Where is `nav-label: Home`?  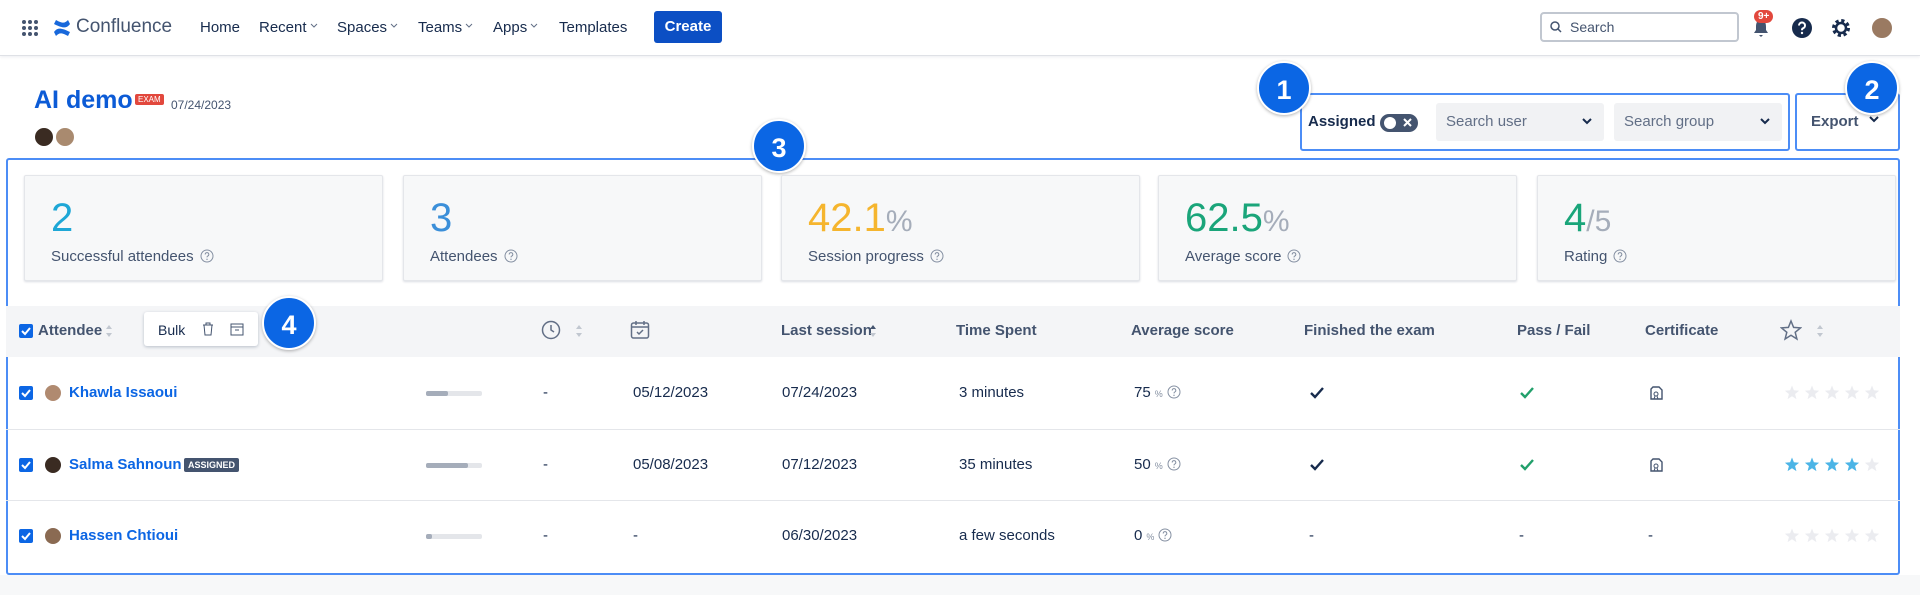
nav-label: Home is located at coordinates (220, 27).